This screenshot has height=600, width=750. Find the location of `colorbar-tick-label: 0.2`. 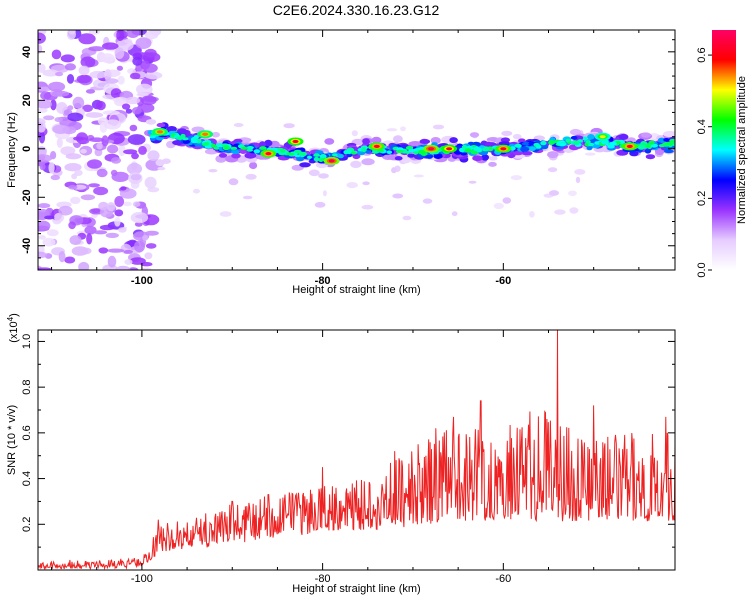

colorbar-tick-label: 0.2 is located at coordinates (702, 198).